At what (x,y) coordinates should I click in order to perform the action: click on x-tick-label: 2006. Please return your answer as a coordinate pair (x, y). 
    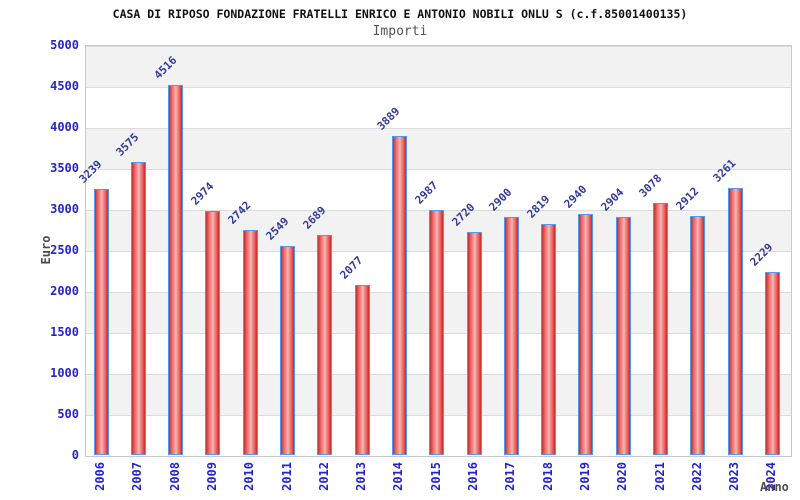
    Looking at the image, I should click on (100, 476).